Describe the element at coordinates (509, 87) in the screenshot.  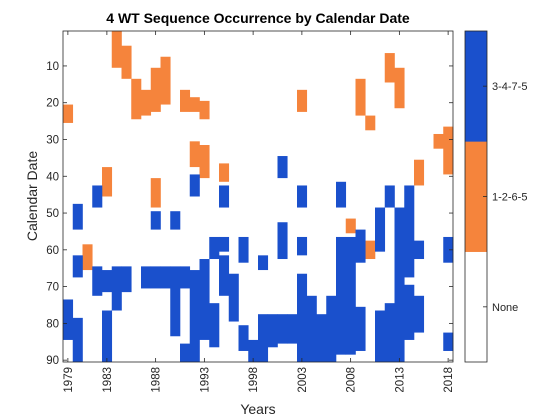
I see `colorbar-label: 3-4-7-5` at that location.